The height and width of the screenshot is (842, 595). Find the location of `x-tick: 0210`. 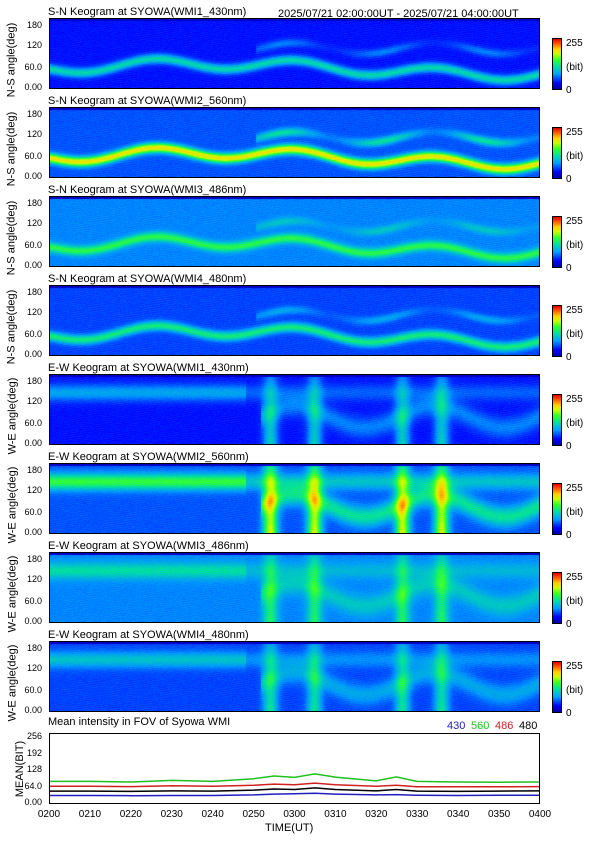

x-tick: 0210 is located at coordinates (90, 814).